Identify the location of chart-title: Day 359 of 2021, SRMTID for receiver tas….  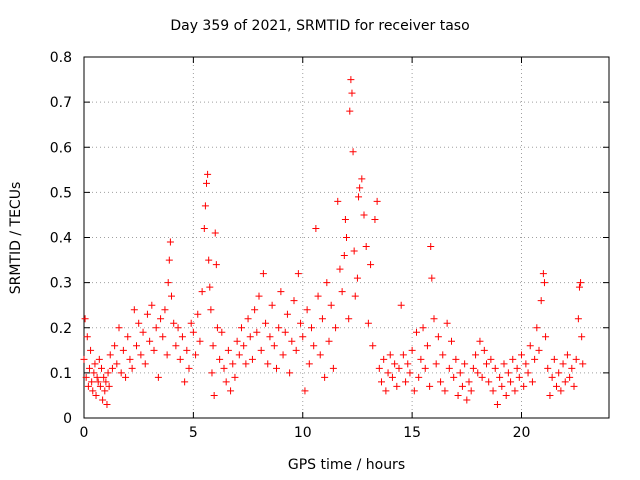
(320, 26).